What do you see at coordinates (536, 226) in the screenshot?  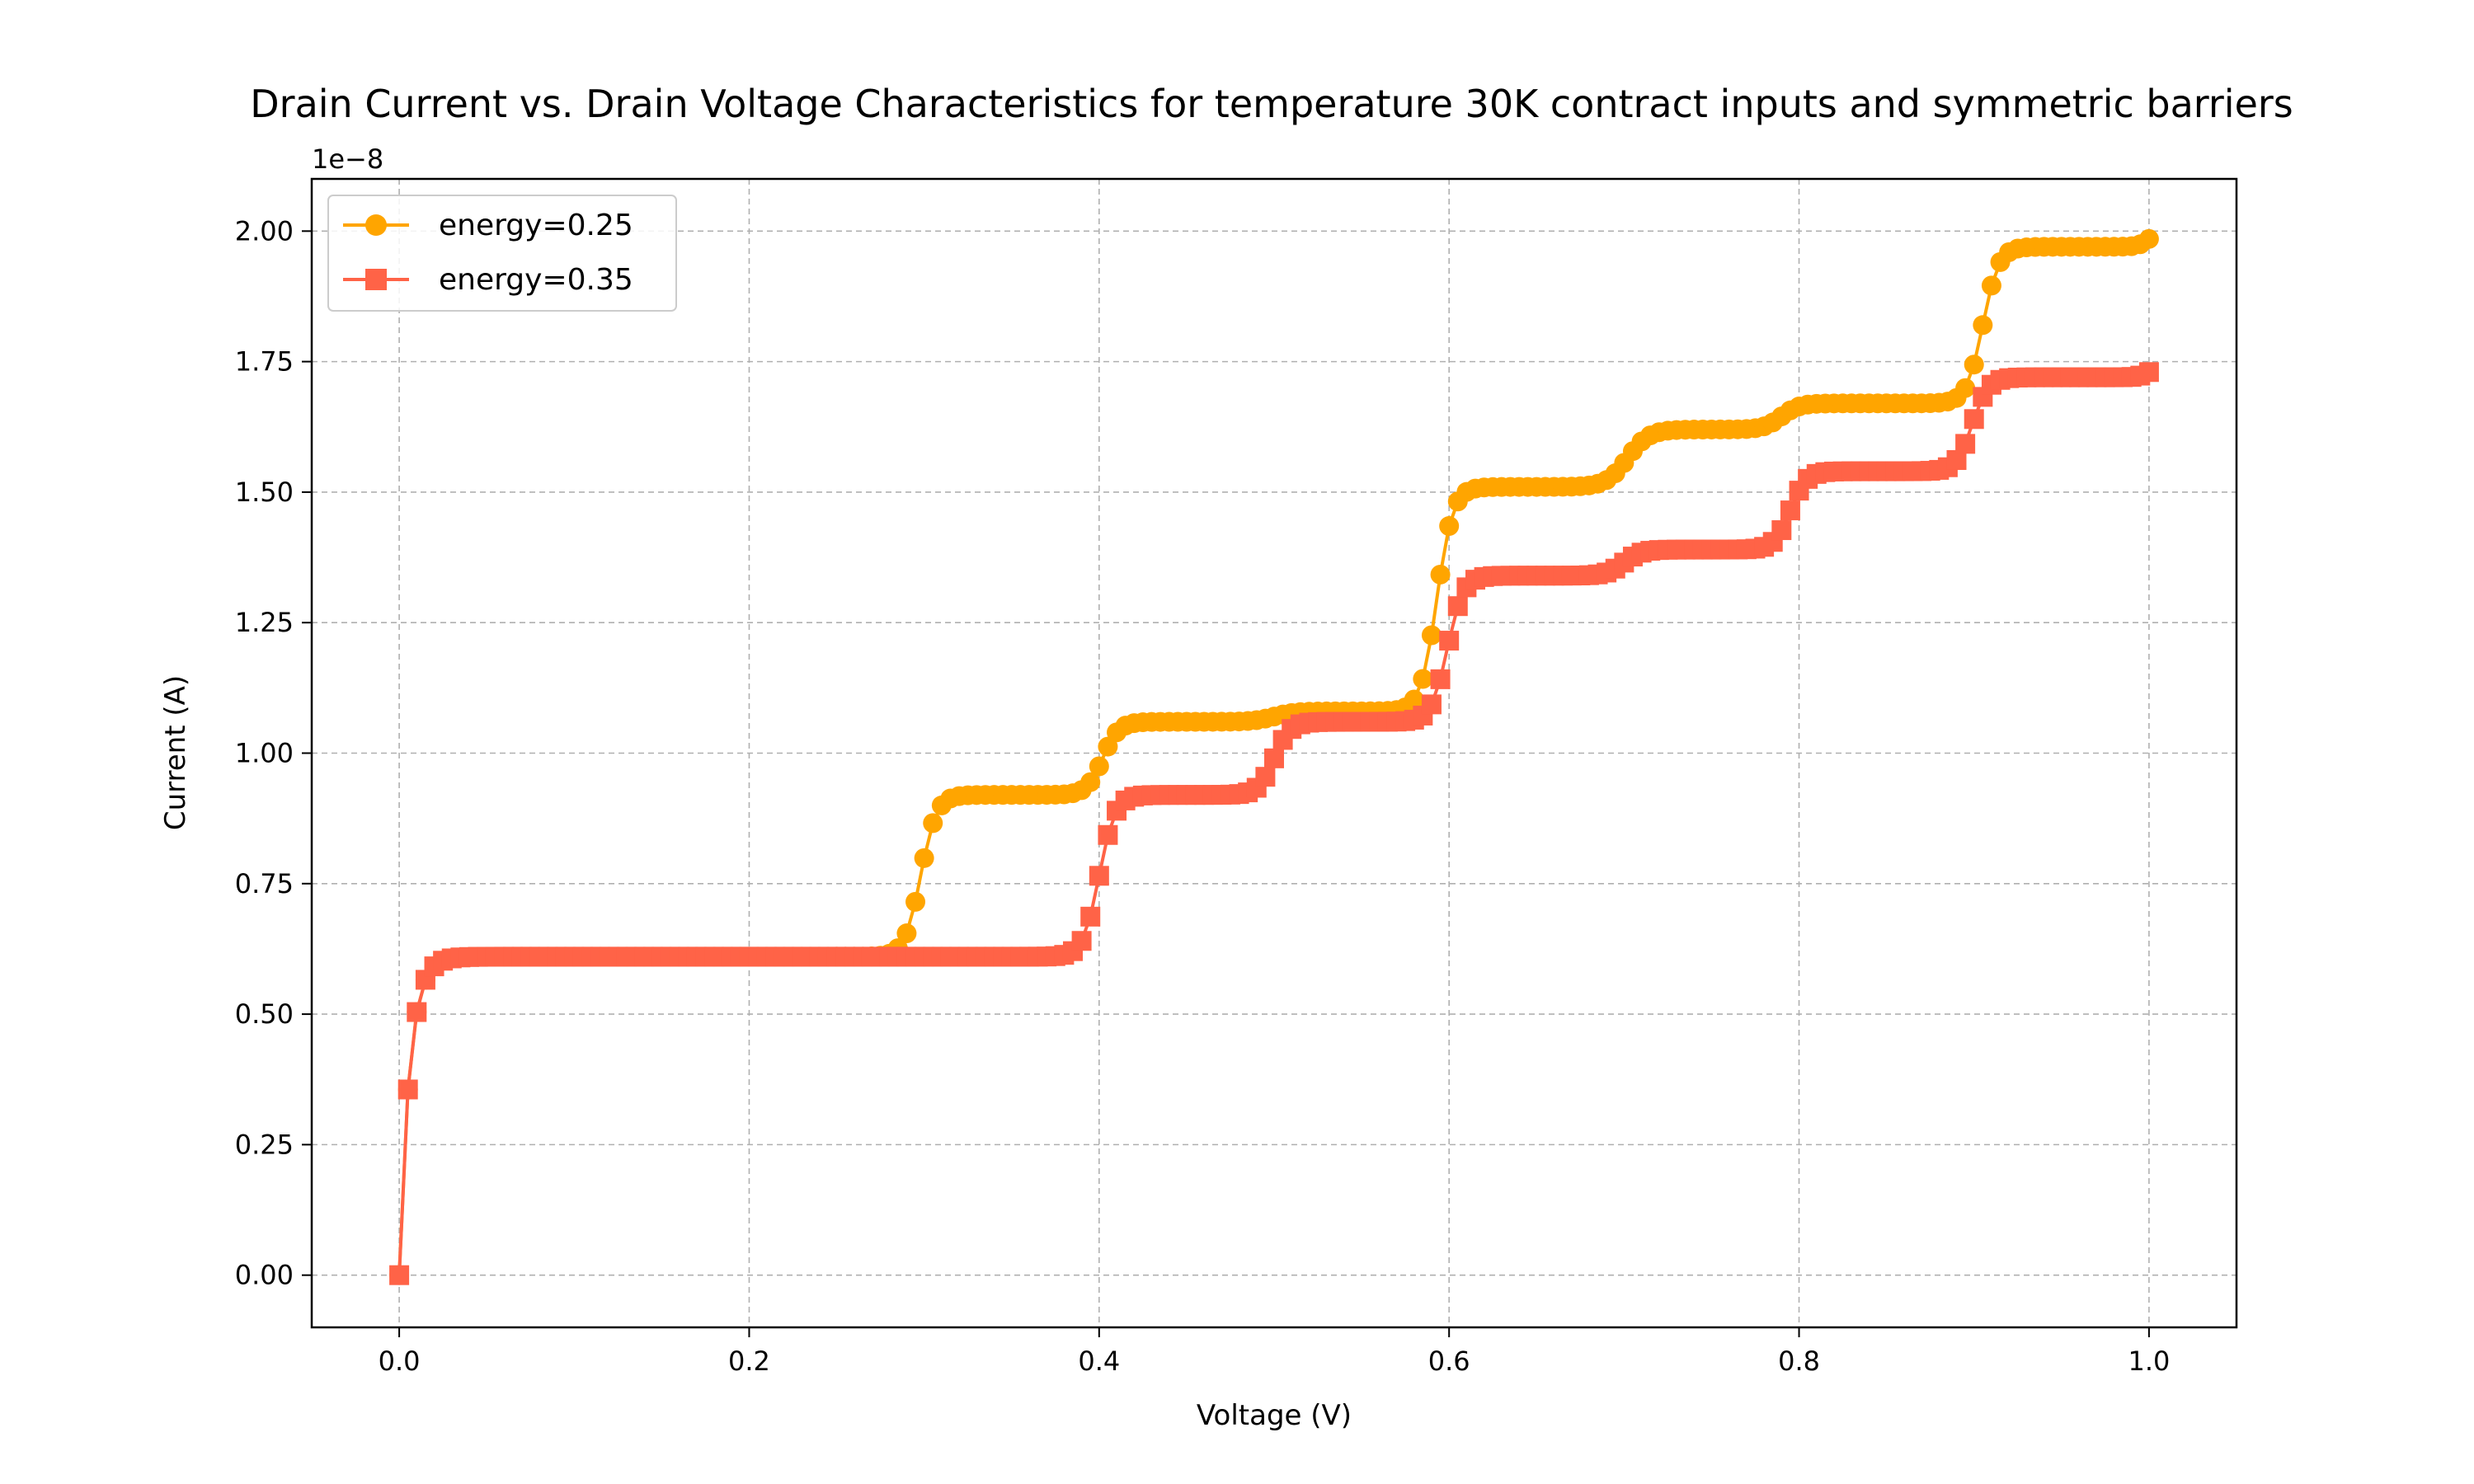 I see `legend-label: energy=0.25` at bounding box center [536, 226].